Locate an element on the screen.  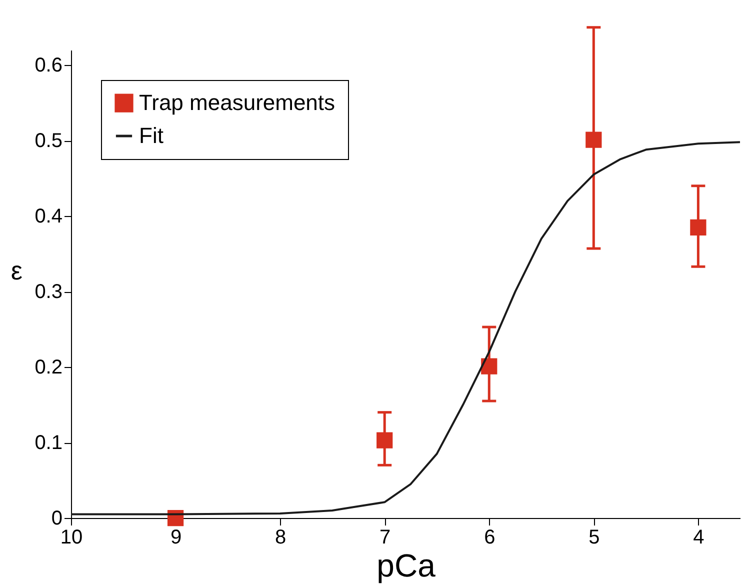
x-tick-label: 10 is located at coordinates (71, 537).